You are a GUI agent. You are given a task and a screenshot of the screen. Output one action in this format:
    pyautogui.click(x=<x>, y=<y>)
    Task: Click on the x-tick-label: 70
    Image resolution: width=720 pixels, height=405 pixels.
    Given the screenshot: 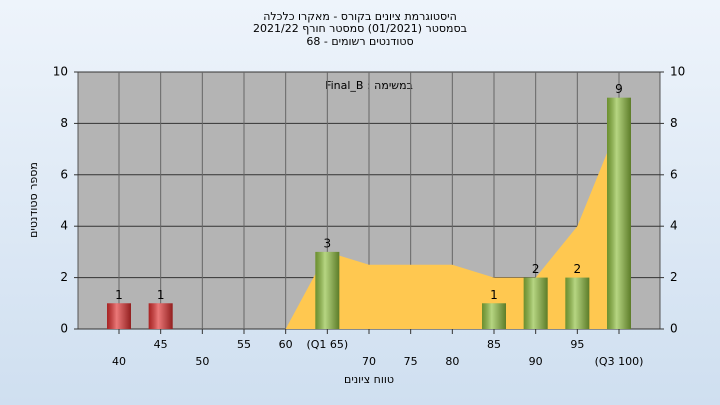 What is the action you would take?
    pyautogui.click(x=369, y=361)
    